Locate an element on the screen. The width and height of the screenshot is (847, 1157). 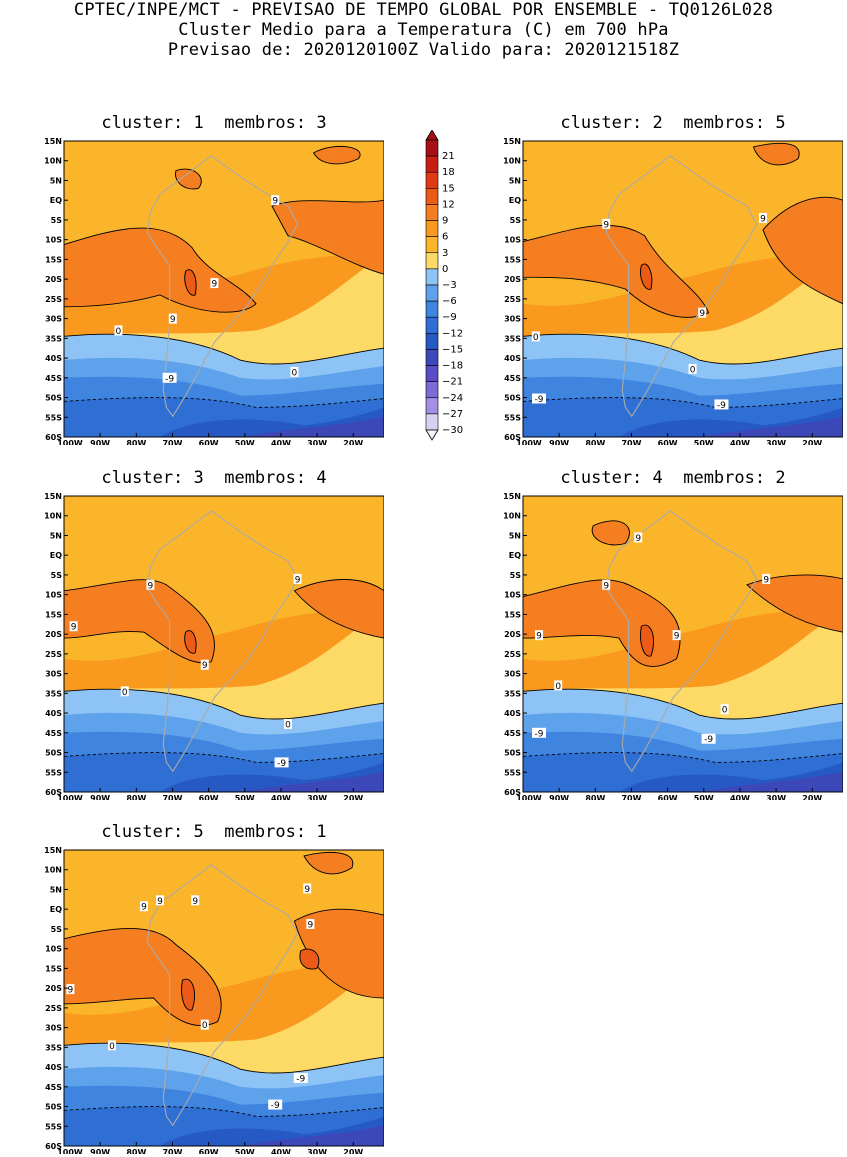
lat-tick-label: 55S is located at coordinates (53, 1126).